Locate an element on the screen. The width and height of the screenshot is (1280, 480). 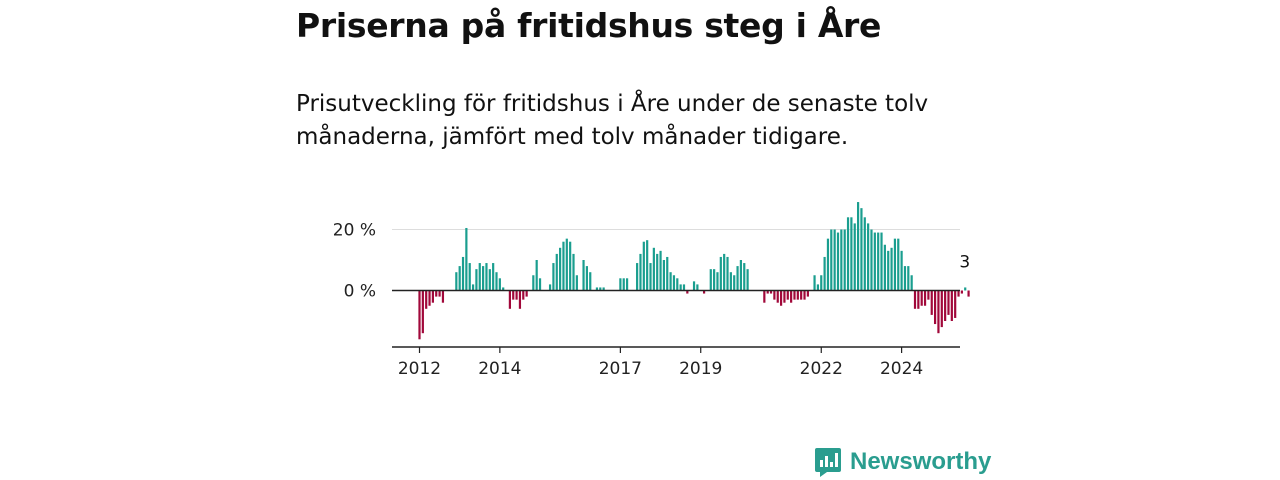
brand-name: Newsworthy is located at coordinates (921, 461).